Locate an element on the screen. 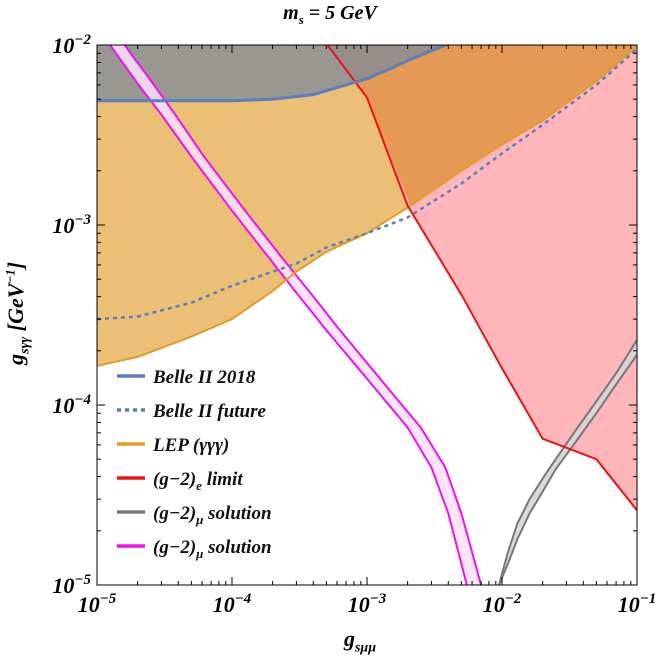 The width and height of the screenshot is (664, 663). y-axis-label: gsγγ [GeV−1] is located at coordinates (18, 313).